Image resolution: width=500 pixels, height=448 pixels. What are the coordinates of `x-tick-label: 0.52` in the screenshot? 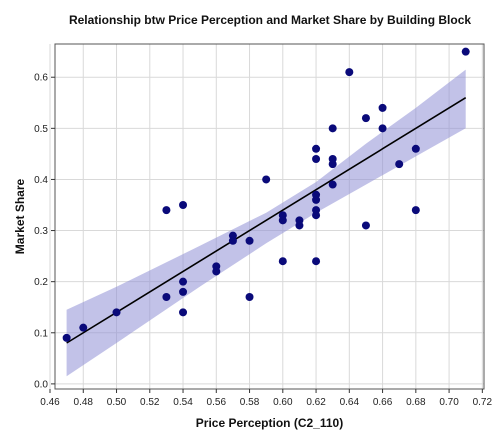 It's located at (150, 402).